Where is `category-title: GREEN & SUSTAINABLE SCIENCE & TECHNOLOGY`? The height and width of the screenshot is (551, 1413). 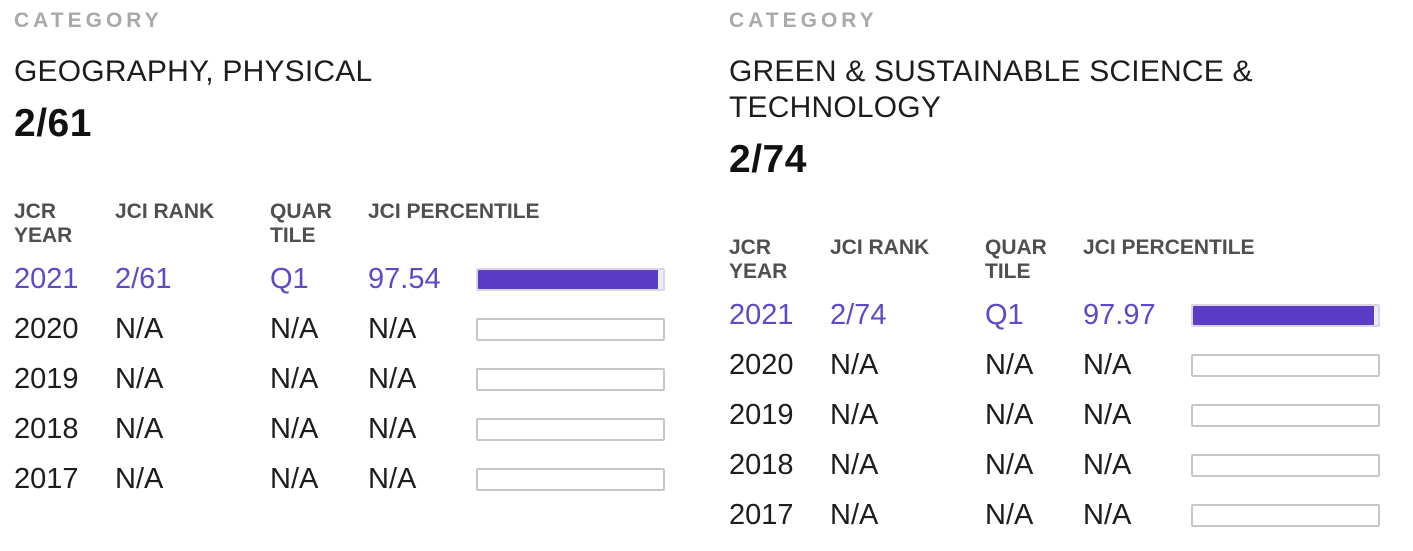 category-title: GREEN & SUSTAINABLE SCIENCE & TECHNOLOGY is located at coordinates (991, 89).